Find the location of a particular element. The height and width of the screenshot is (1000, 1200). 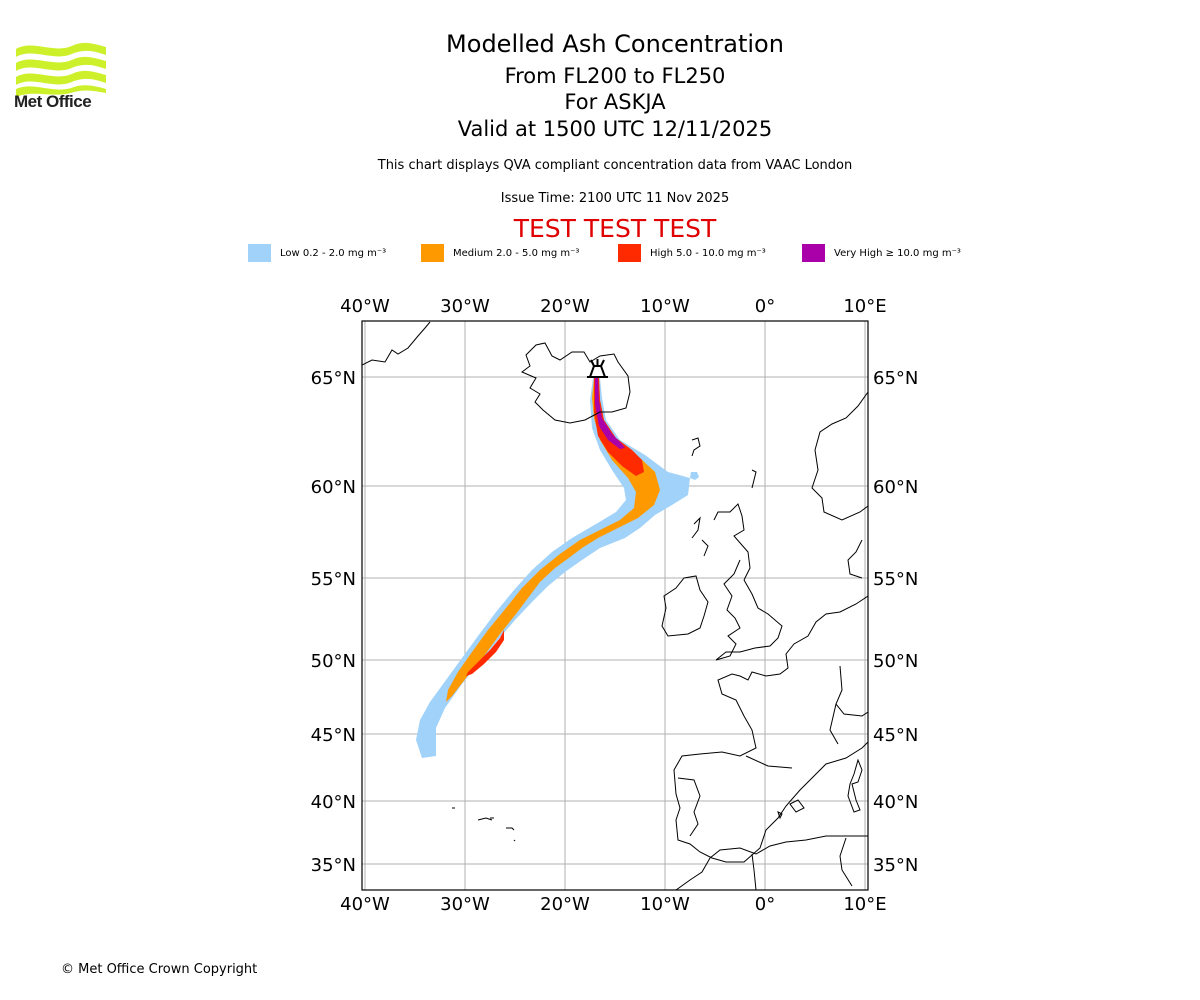

issue-time: Issue Time: 2100 UTC 11 Nov 2025 is located at coordinates (615, 198).